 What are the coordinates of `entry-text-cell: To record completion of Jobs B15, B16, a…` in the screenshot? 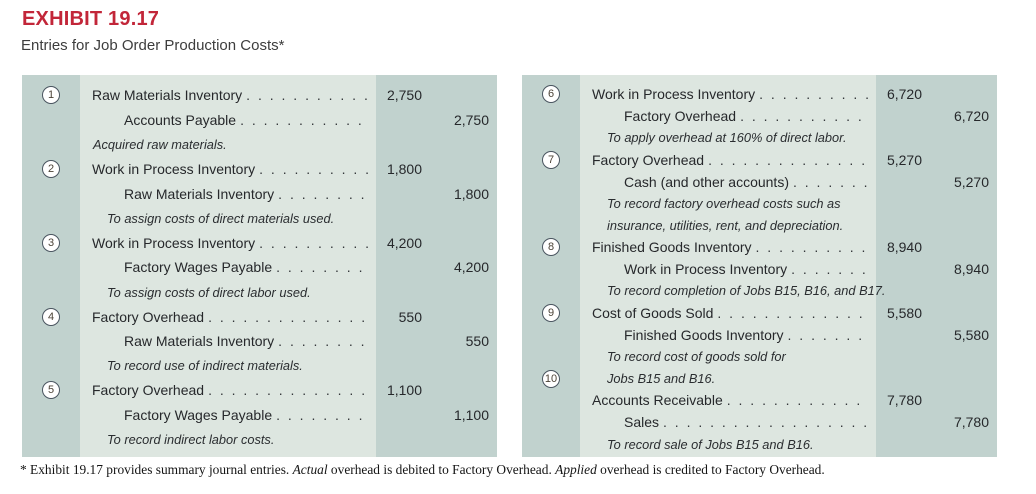 It's located at (732, 291).